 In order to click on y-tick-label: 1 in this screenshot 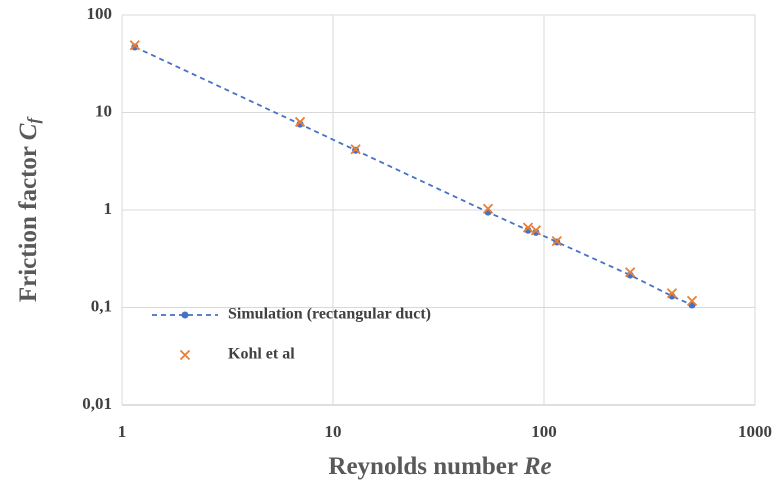, I will do `click(108, 208)`.